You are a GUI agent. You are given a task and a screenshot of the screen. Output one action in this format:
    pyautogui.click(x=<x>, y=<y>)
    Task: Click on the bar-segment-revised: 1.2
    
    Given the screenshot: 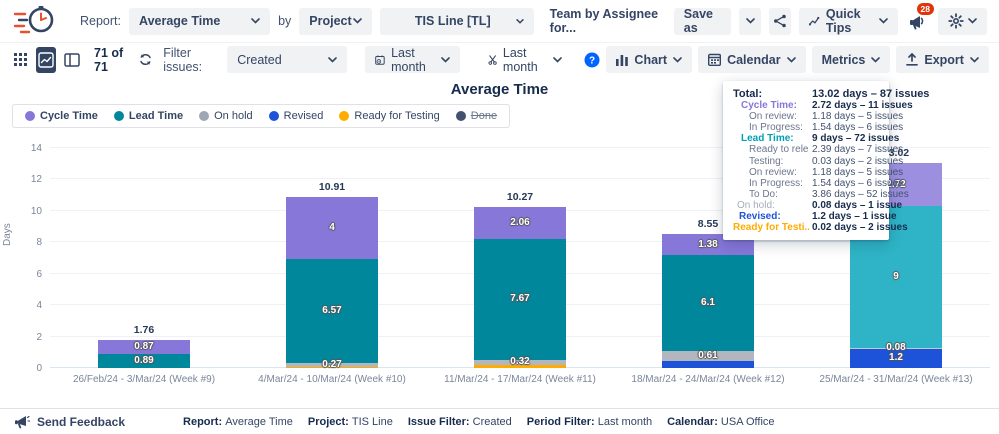 What is the action you would take?
    pyautogui.click(x=896, y=358)
    